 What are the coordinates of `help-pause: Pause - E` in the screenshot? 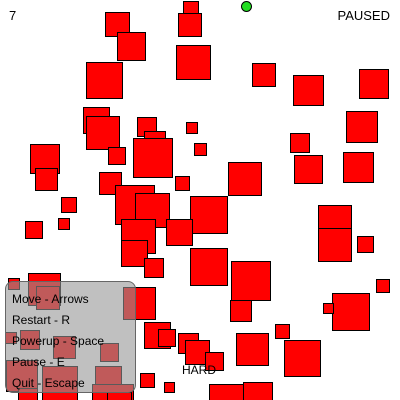 It's located at (38, 362).